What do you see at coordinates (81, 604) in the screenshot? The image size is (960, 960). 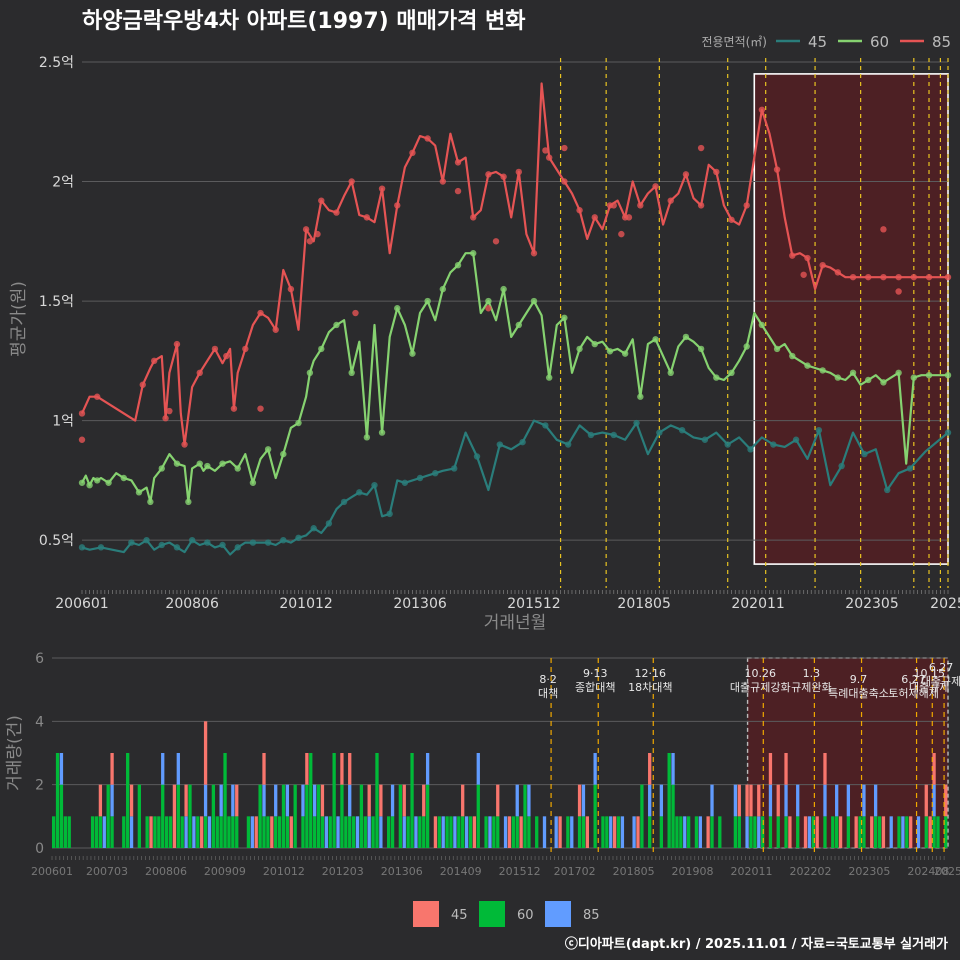 I see `x-tick-label: 200601` at bounding box center [81, 604].